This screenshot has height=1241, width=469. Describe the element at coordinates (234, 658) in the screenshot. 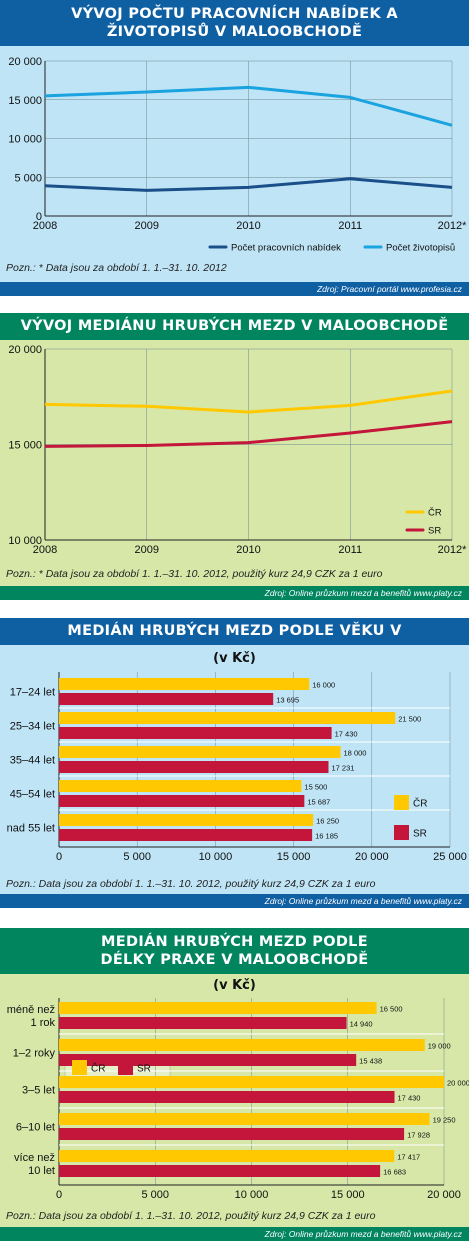

I see `chart-3-subtitle: (v Kč)` at that location.